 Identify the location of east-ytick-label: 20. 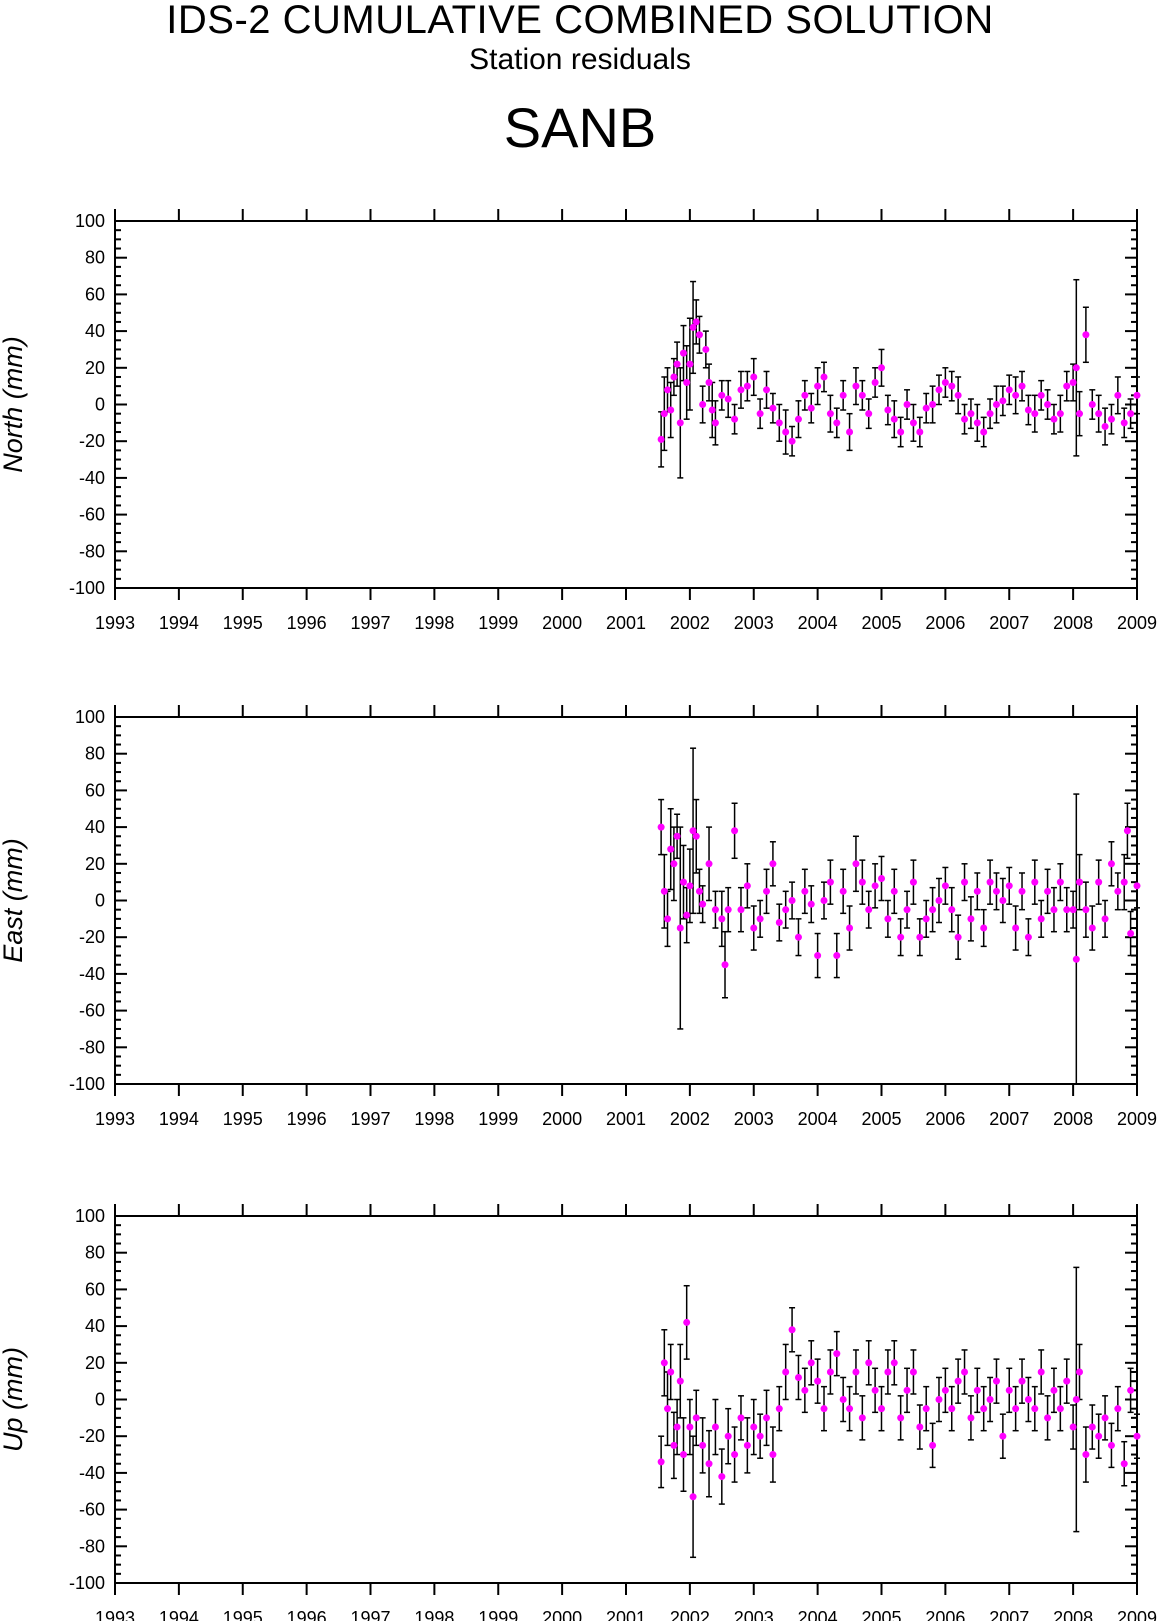
(95, 864).